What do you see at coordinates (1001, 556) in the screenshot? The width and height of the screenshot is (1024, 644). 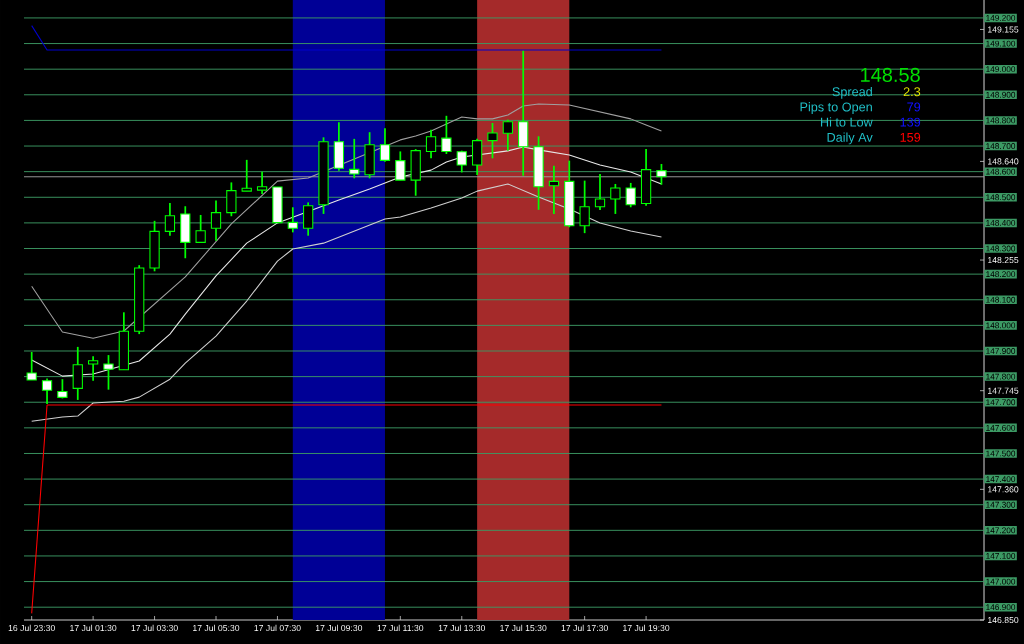 I see `ref-line-label: 147.100` at bounding box center [1001, 556].